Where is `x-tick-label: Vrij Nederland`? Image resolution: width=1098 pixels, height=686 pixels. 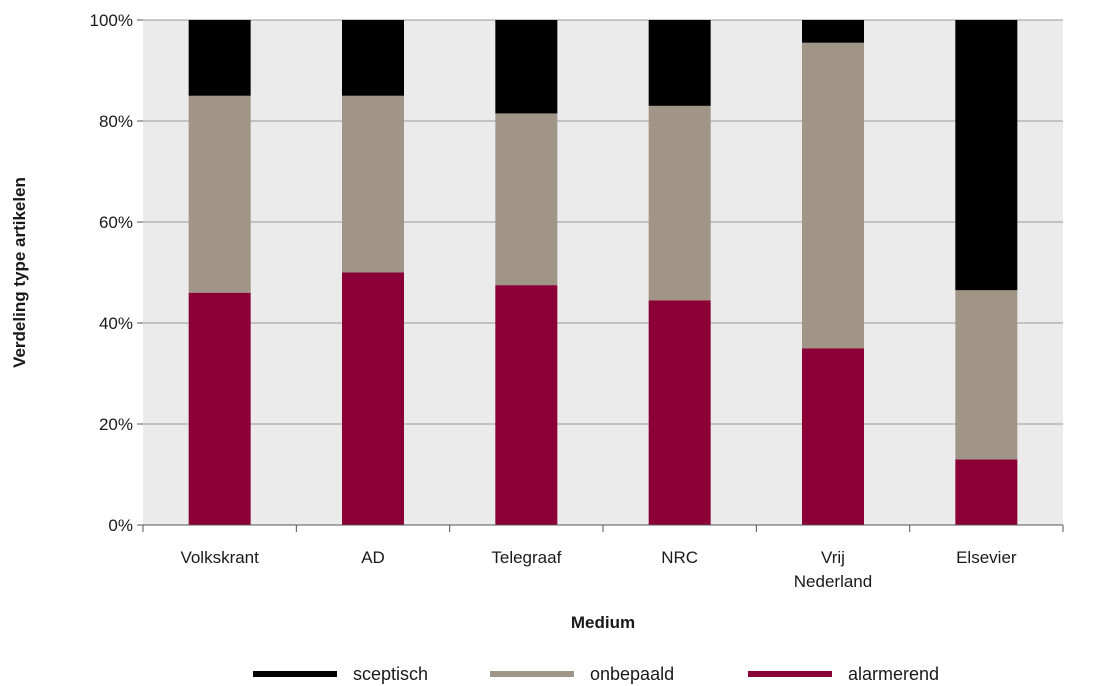 x-tick-label: Vrij Nederland is located at coordinates (833, 569).